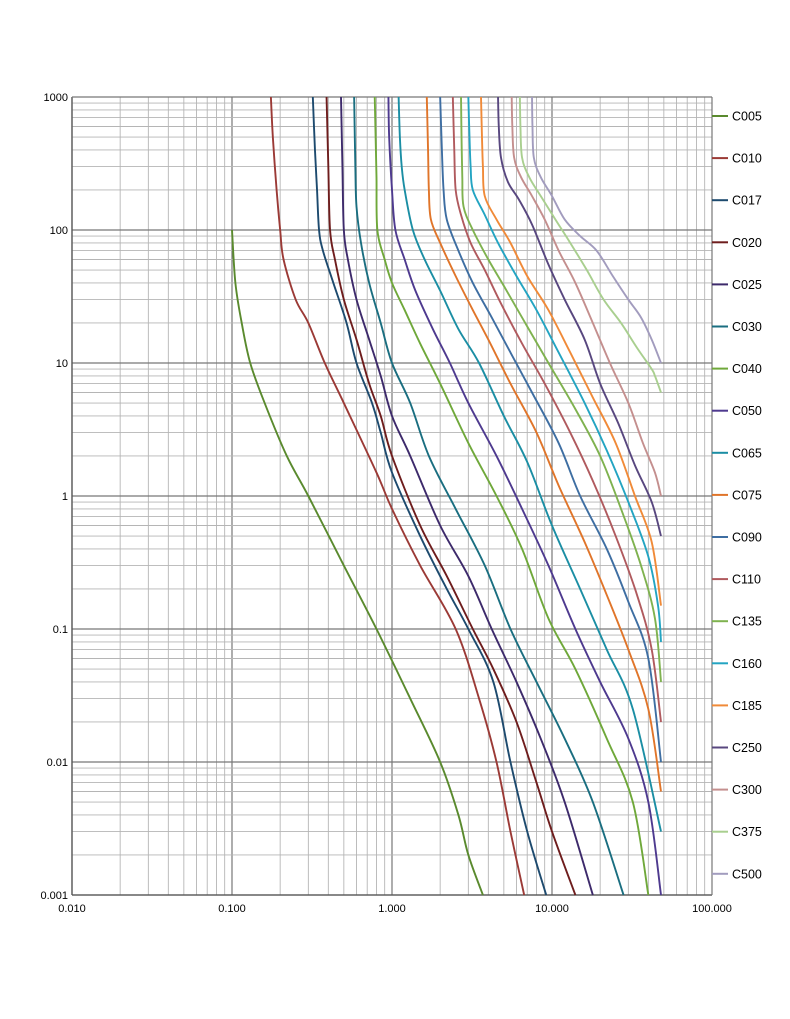  What do you see at coordinates (747, 159) in the screenshot?
I see `legend-label-c010: C010` at bounding box center [747, 159].